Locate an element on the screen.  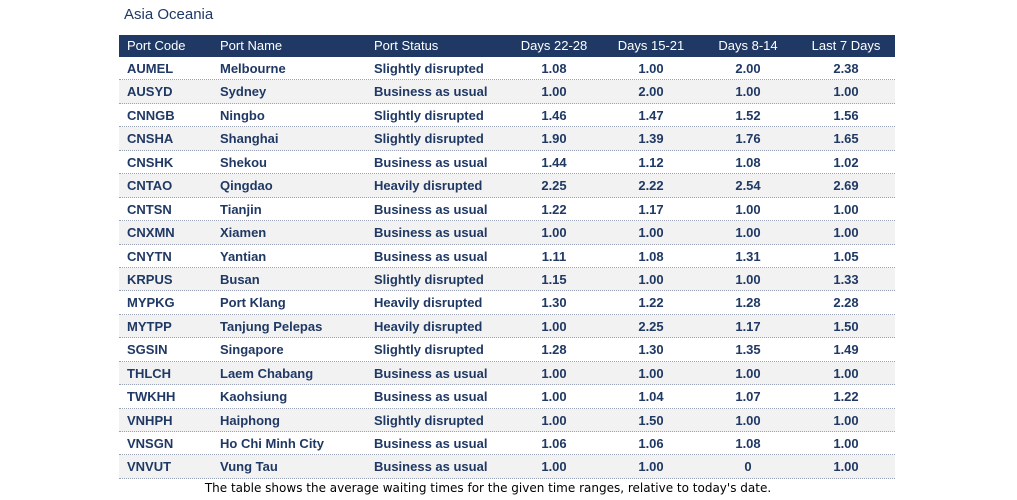
table-cell: 1.56 is located at coordinates (846, 115).